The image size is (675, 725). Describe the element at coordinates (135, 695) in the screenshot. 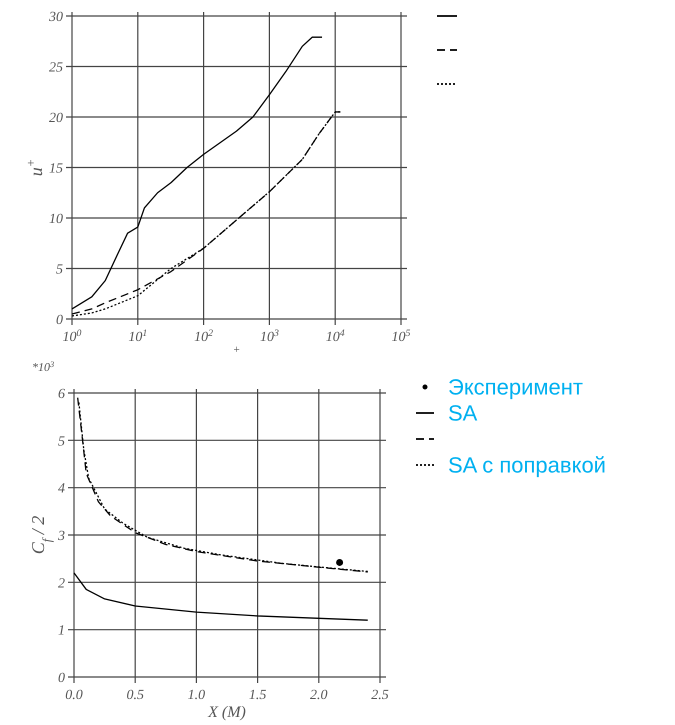

I see `x-tick-label: 0.5` at that location.